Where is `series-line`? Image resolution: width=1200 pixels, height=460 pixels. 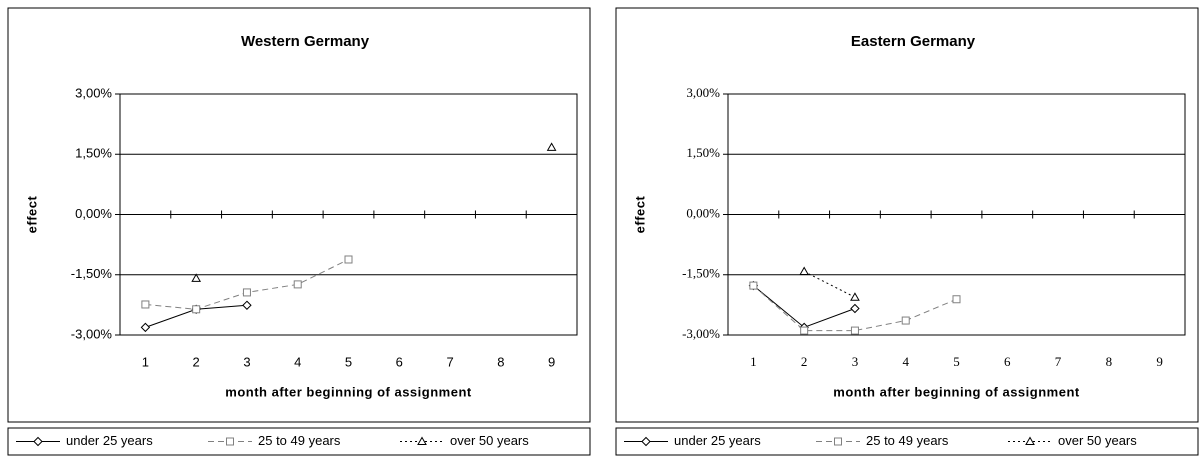
series-line is located at coordinates (855, 308).